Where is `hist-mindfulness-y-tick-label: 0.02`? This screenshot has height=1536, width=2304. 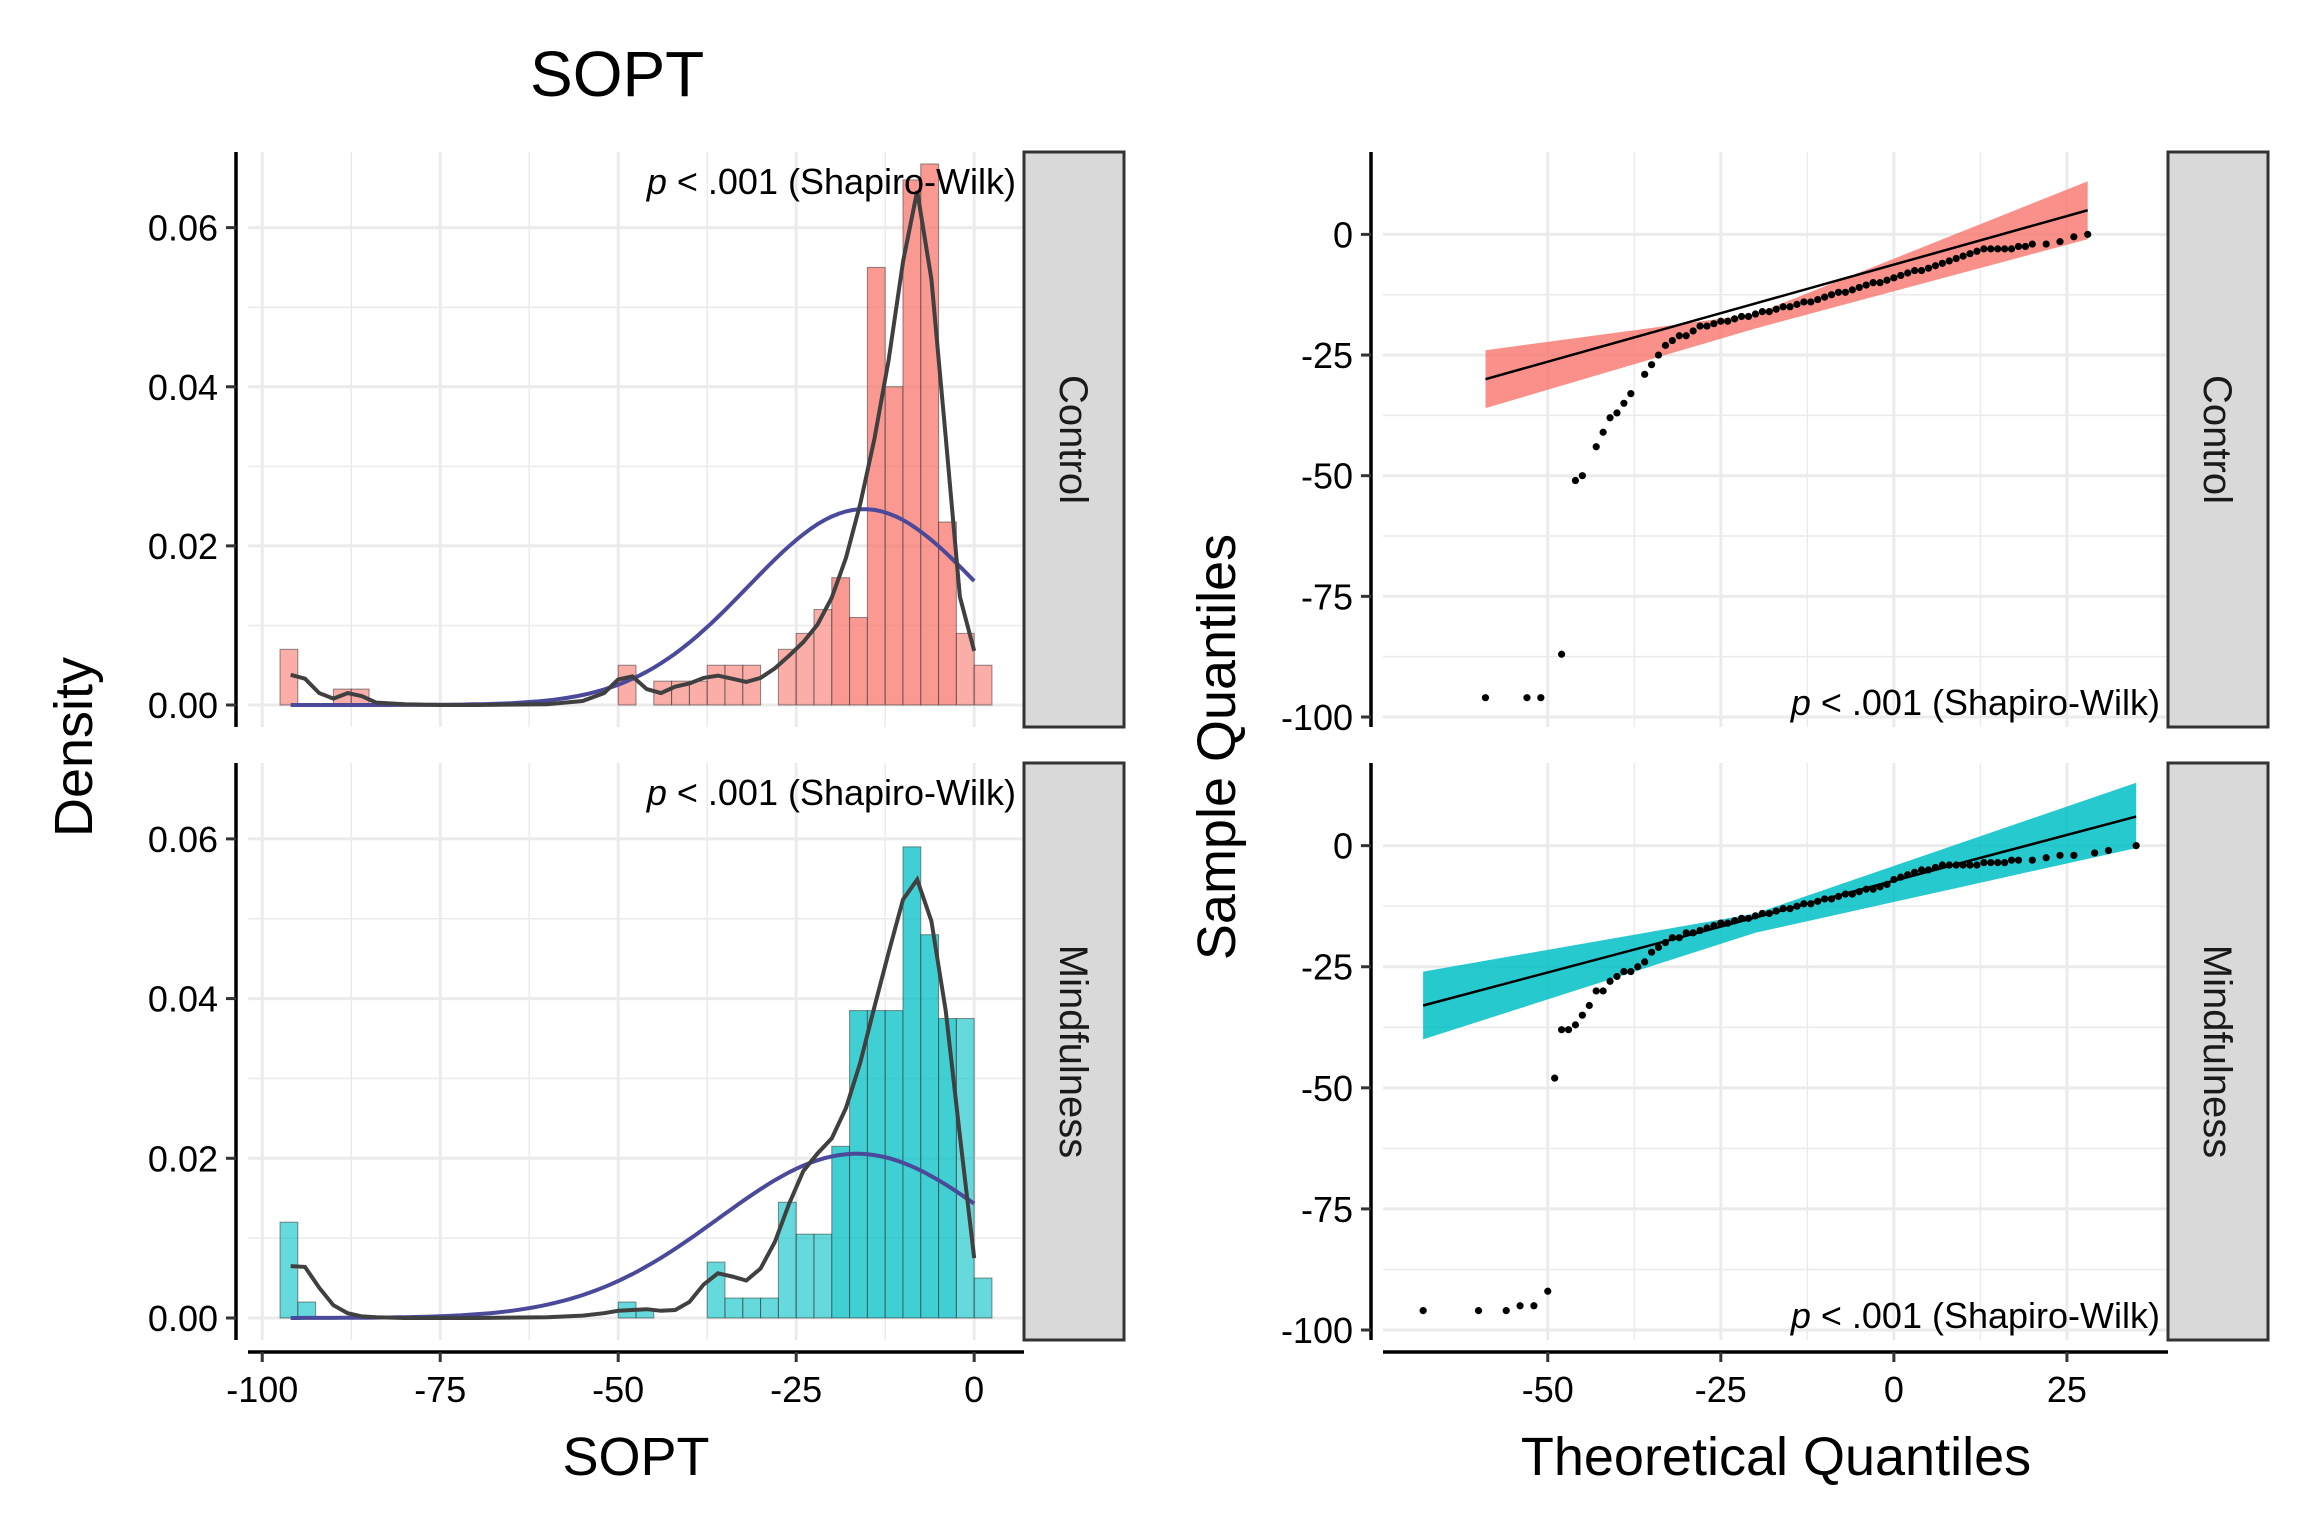 hist-mindfulness-y-tick-label: 0.02 is located at coordinates (183, 1158).